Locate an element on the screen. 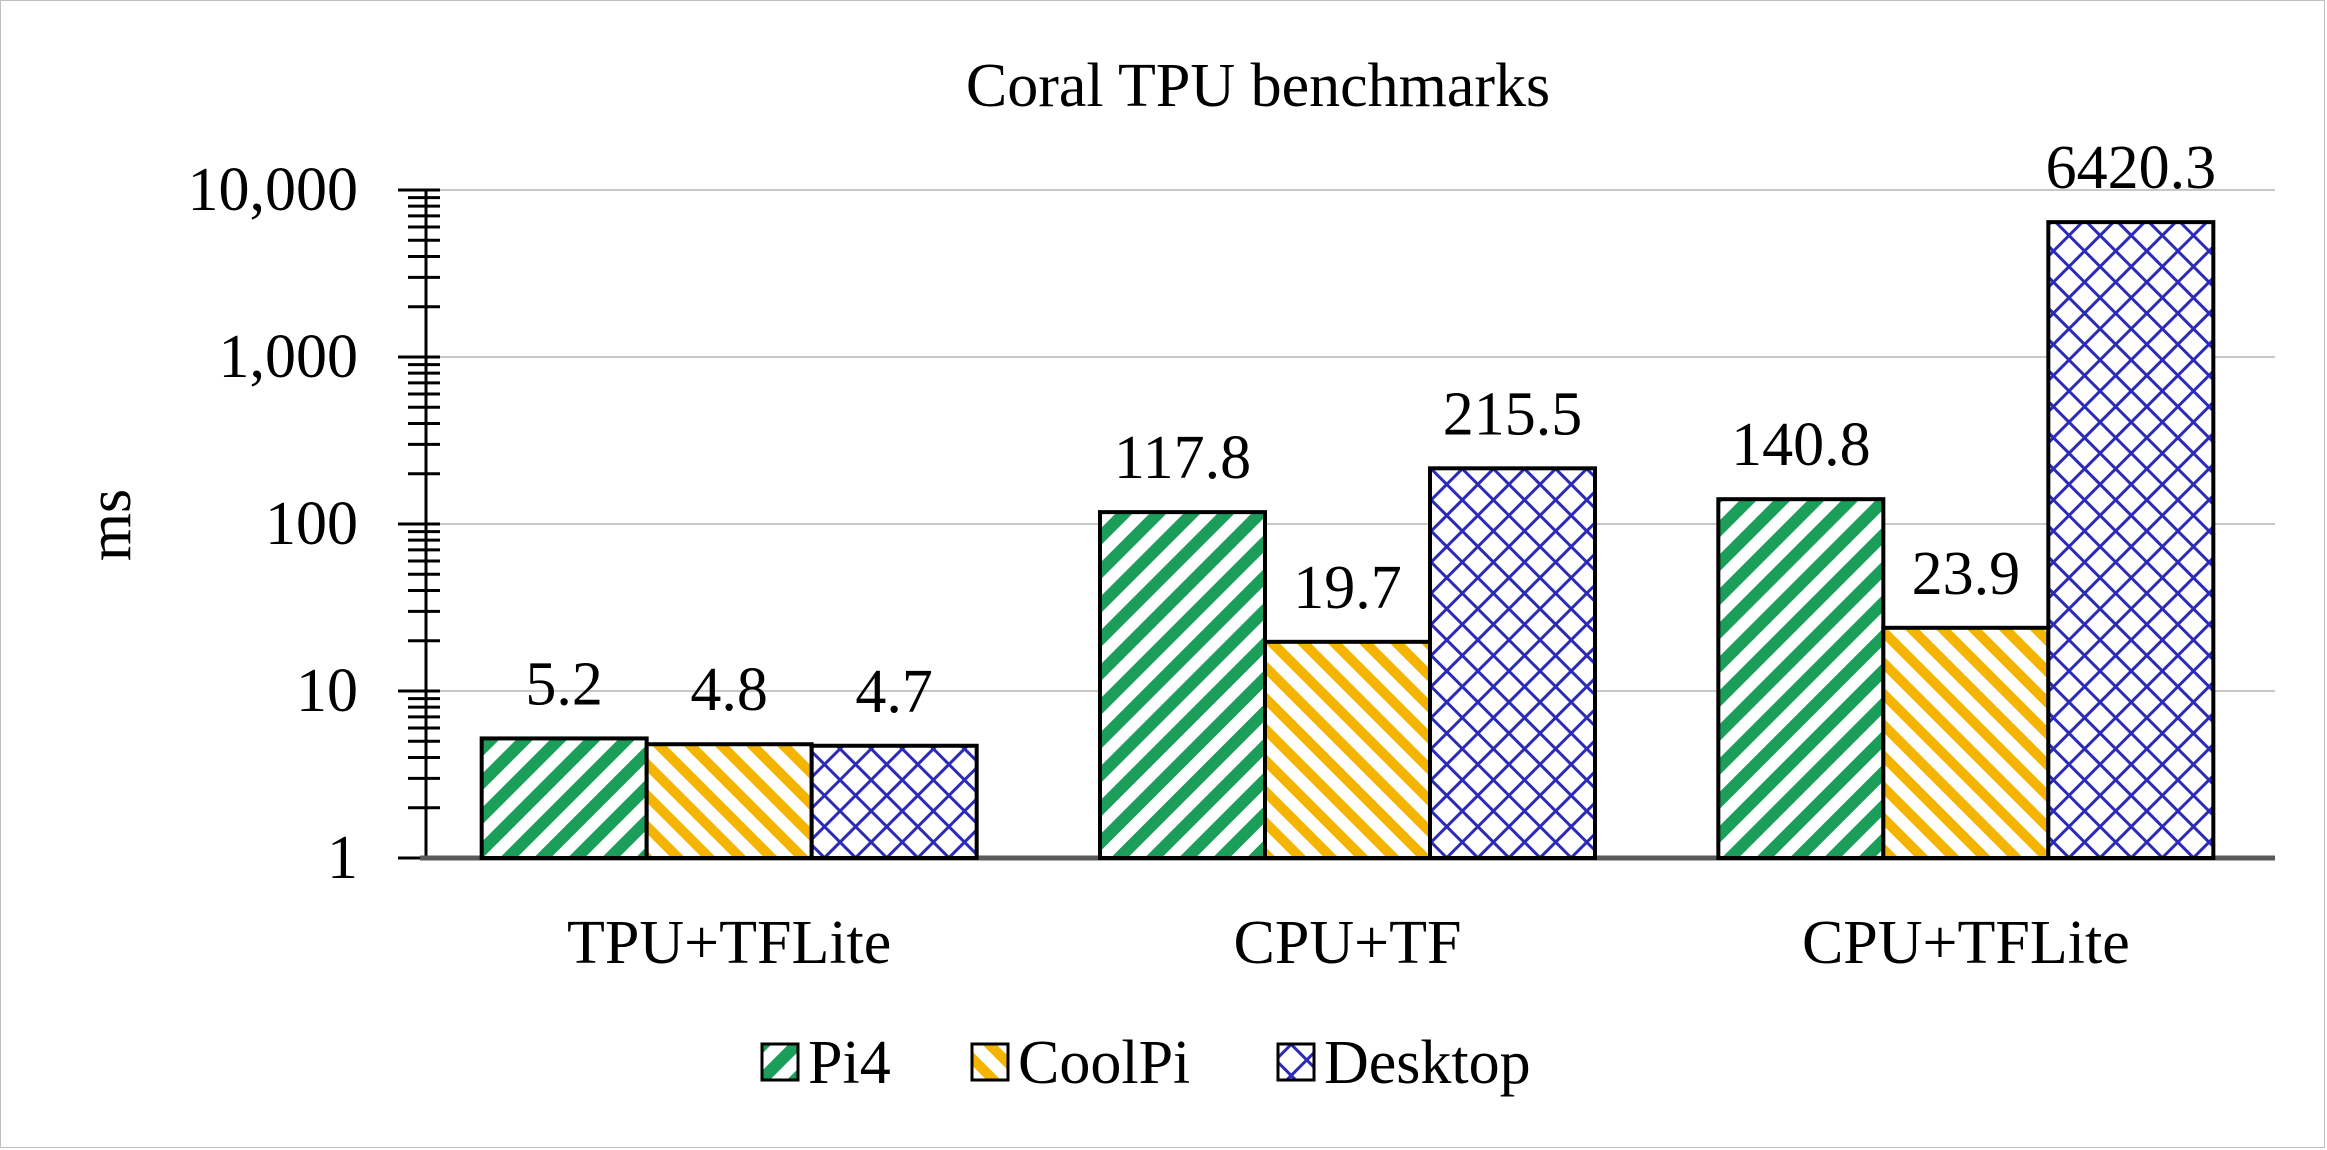 This screenshot has height=1150, width=2327. data-label: 117.8 is located at coordinates (1182, 458).